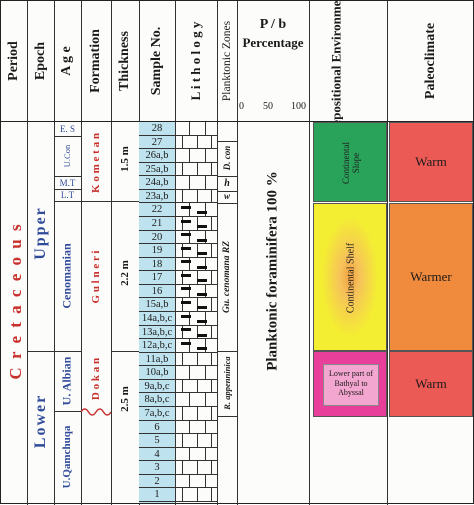 The width and height of the screenshot is (474, 505). I want to click on sample-row: 26a,b, so click(157, 156).